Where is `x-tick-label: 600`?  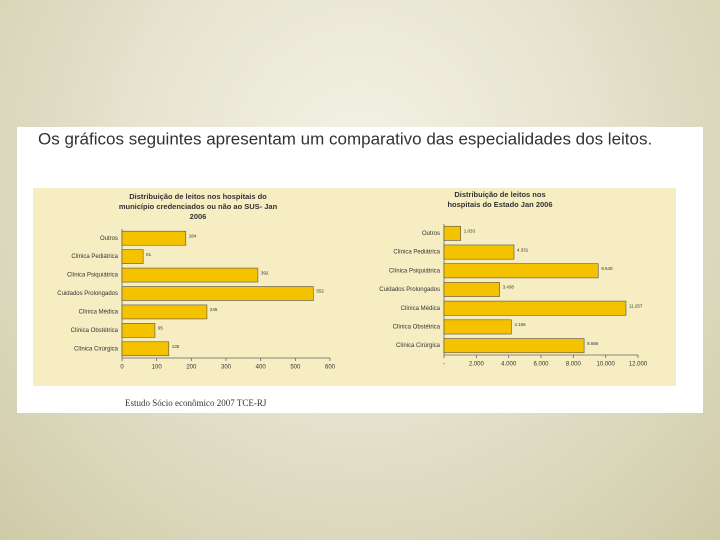 x-tick-label: 600 is located at coordinates (330, 368).